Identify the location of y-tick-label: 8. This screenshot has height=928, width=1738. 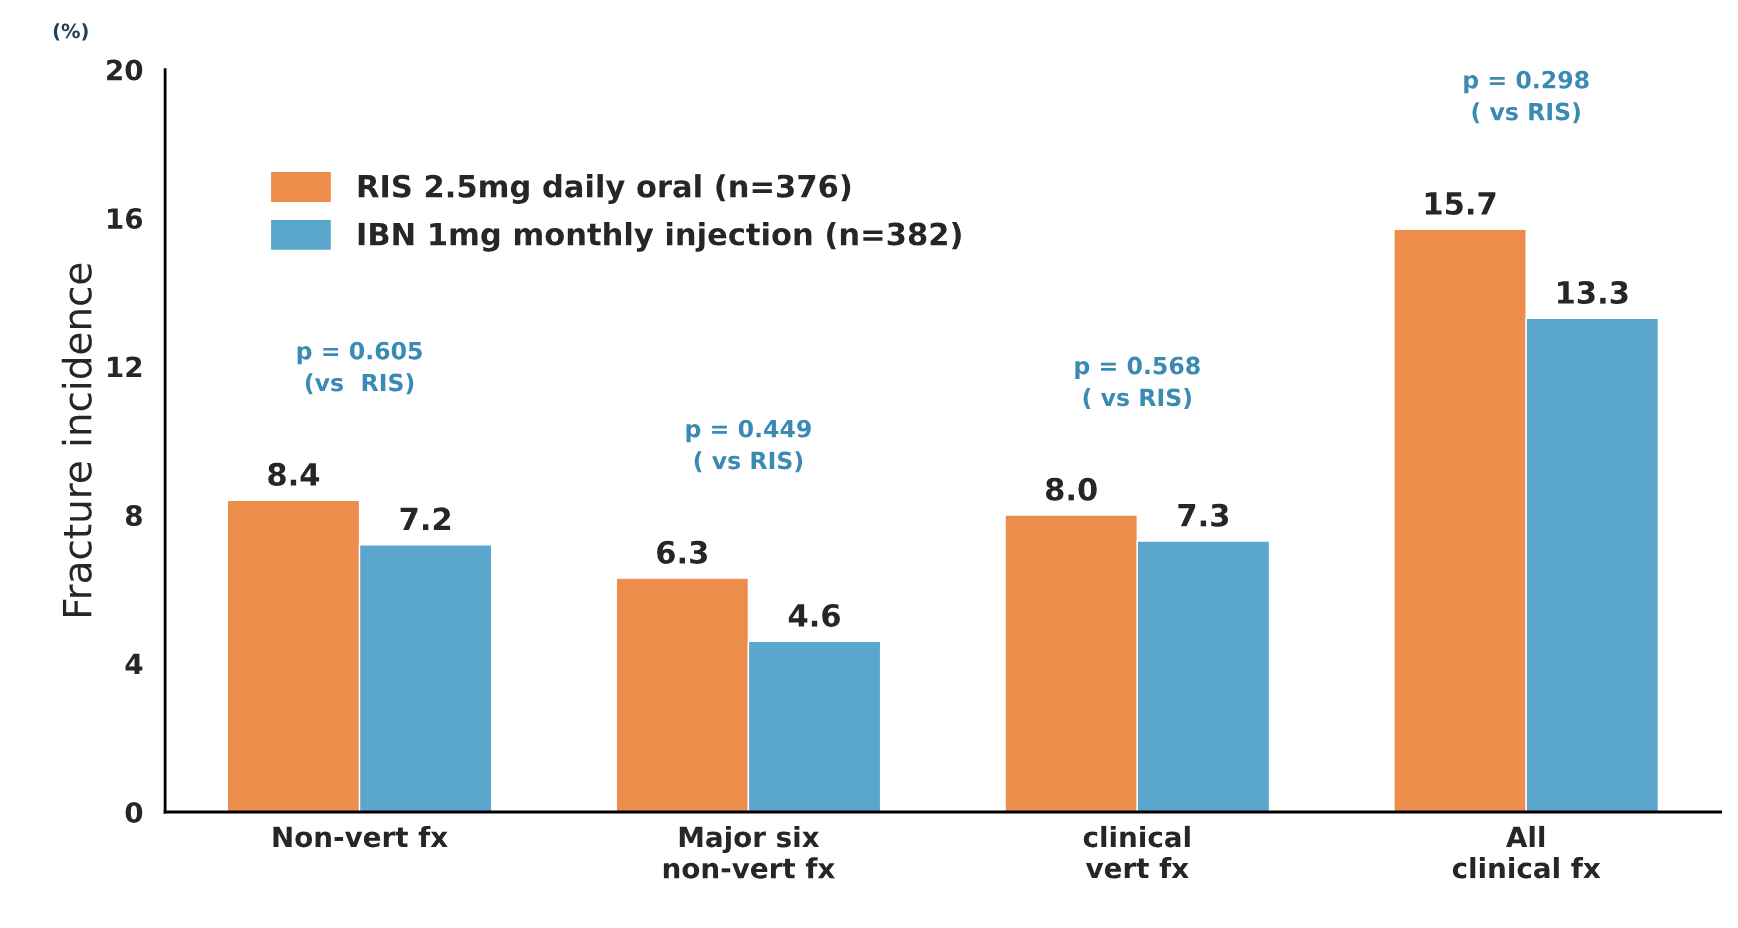
(133, 515).